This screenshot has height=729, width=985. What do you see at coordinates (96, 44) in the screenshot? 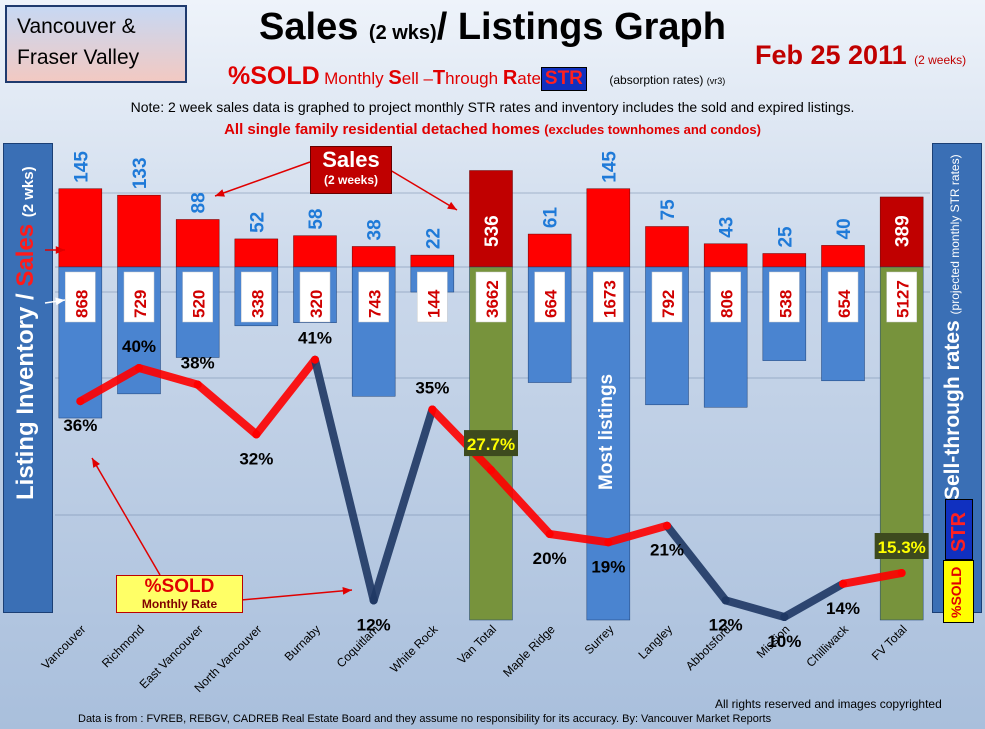
I see `region-label-box: Vancouver & Fraser Valley` at bounding box center [96, 44].